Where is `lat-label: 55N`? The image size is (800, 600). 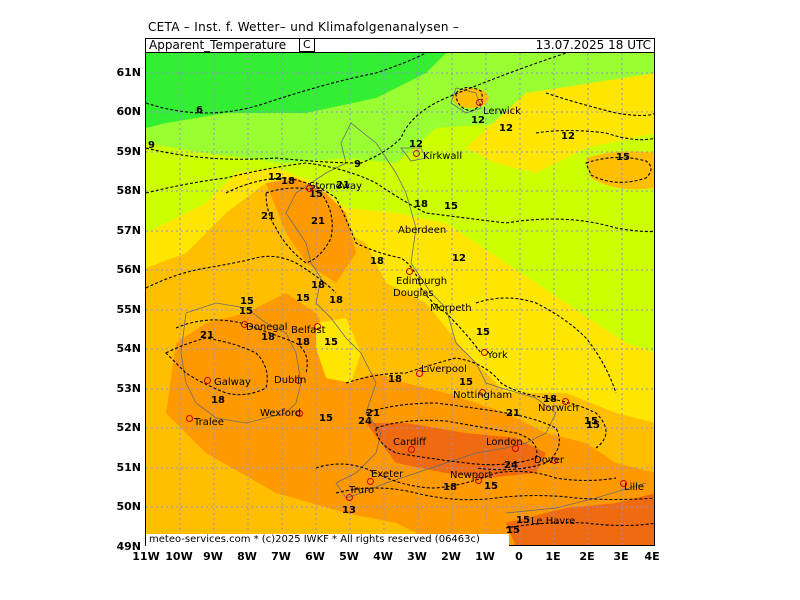
lat-label: 55N is located at coordinates (128, 309).